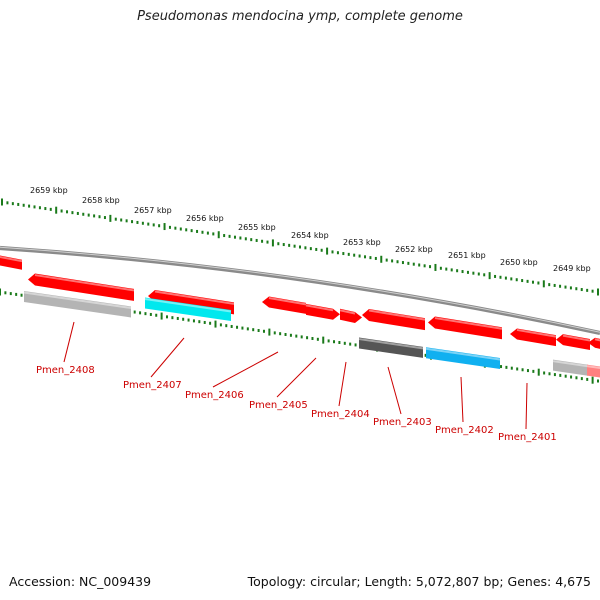  Describe the element at coordinates (391, 347) in the screenshot. I see `dark-gray-feature` at that location.